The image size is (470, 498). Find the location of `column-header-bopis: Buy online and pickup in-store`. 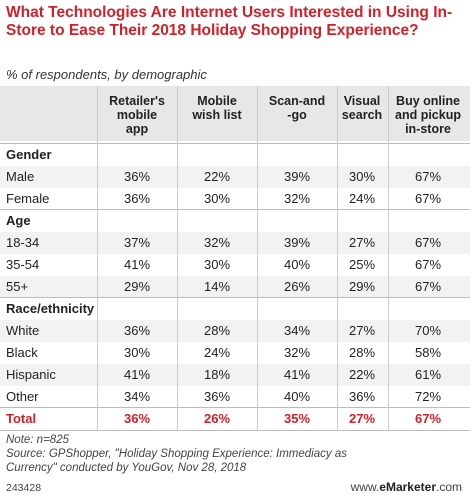

column-header-bopis: Buy online and pickup in-store is located at coordinates (428, 115).